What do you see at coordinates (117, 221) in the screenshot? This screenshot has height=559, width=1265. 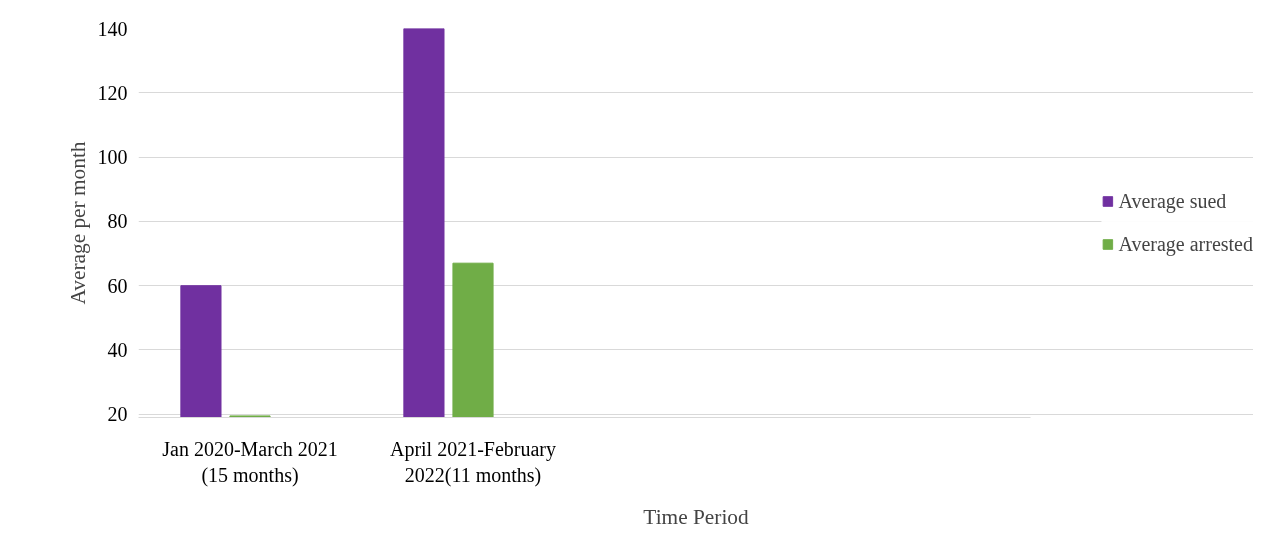 I see `y-tick-label: 80` at bounding box center [117, 221].